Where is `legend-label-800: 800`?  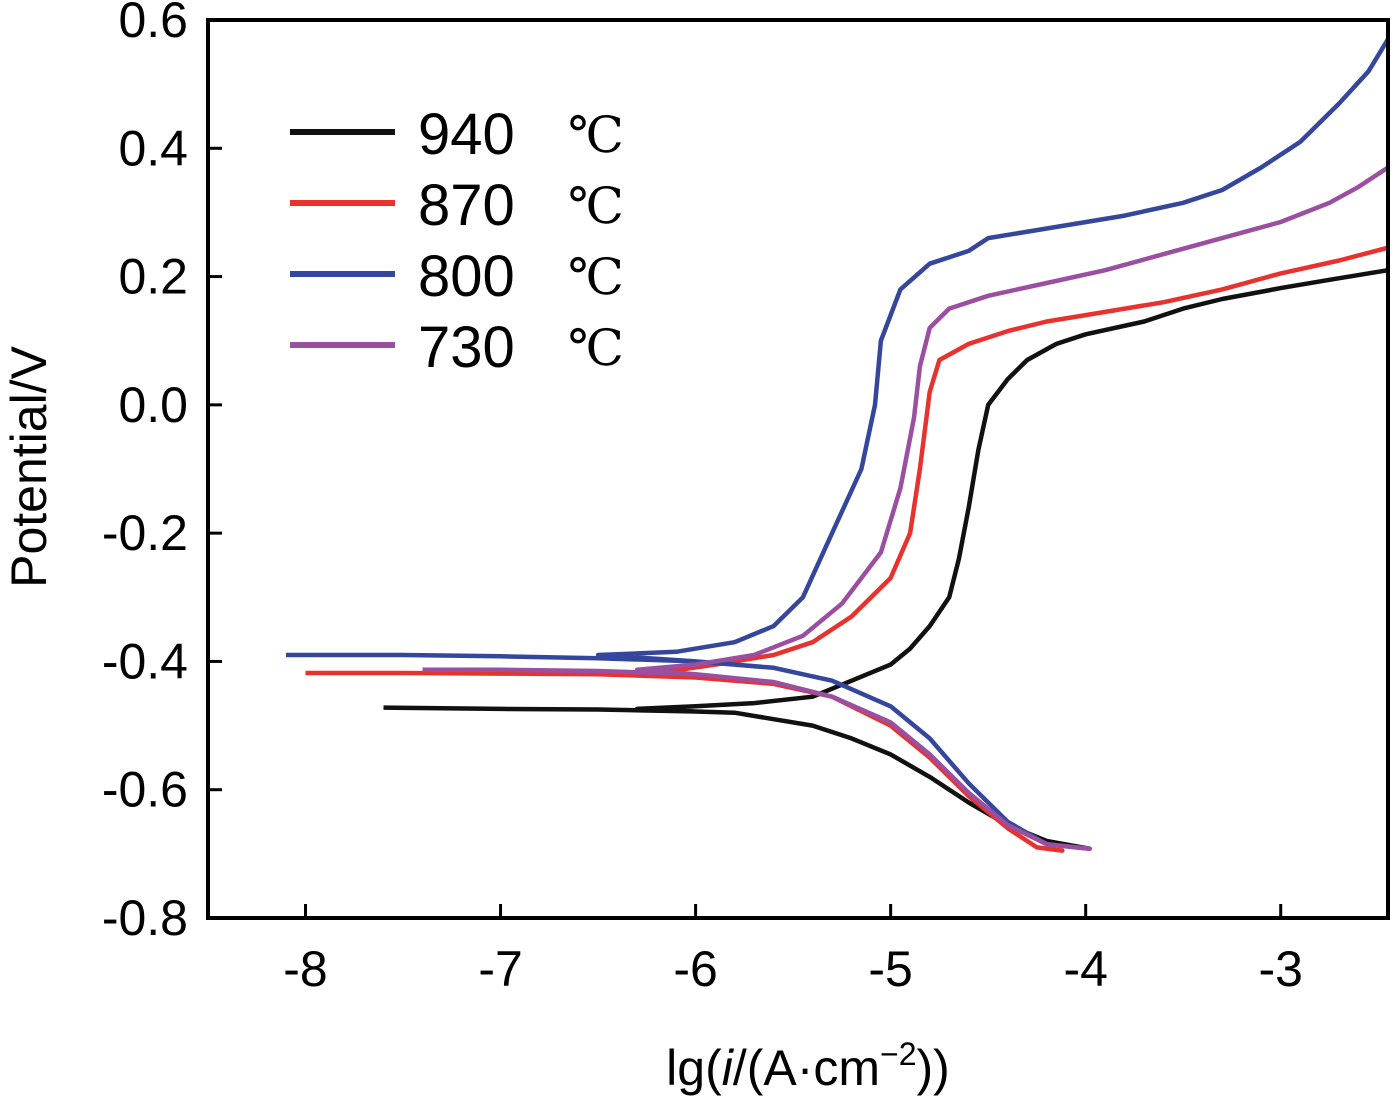
legend-label-800: 800 is located at coordinates (466, 276).